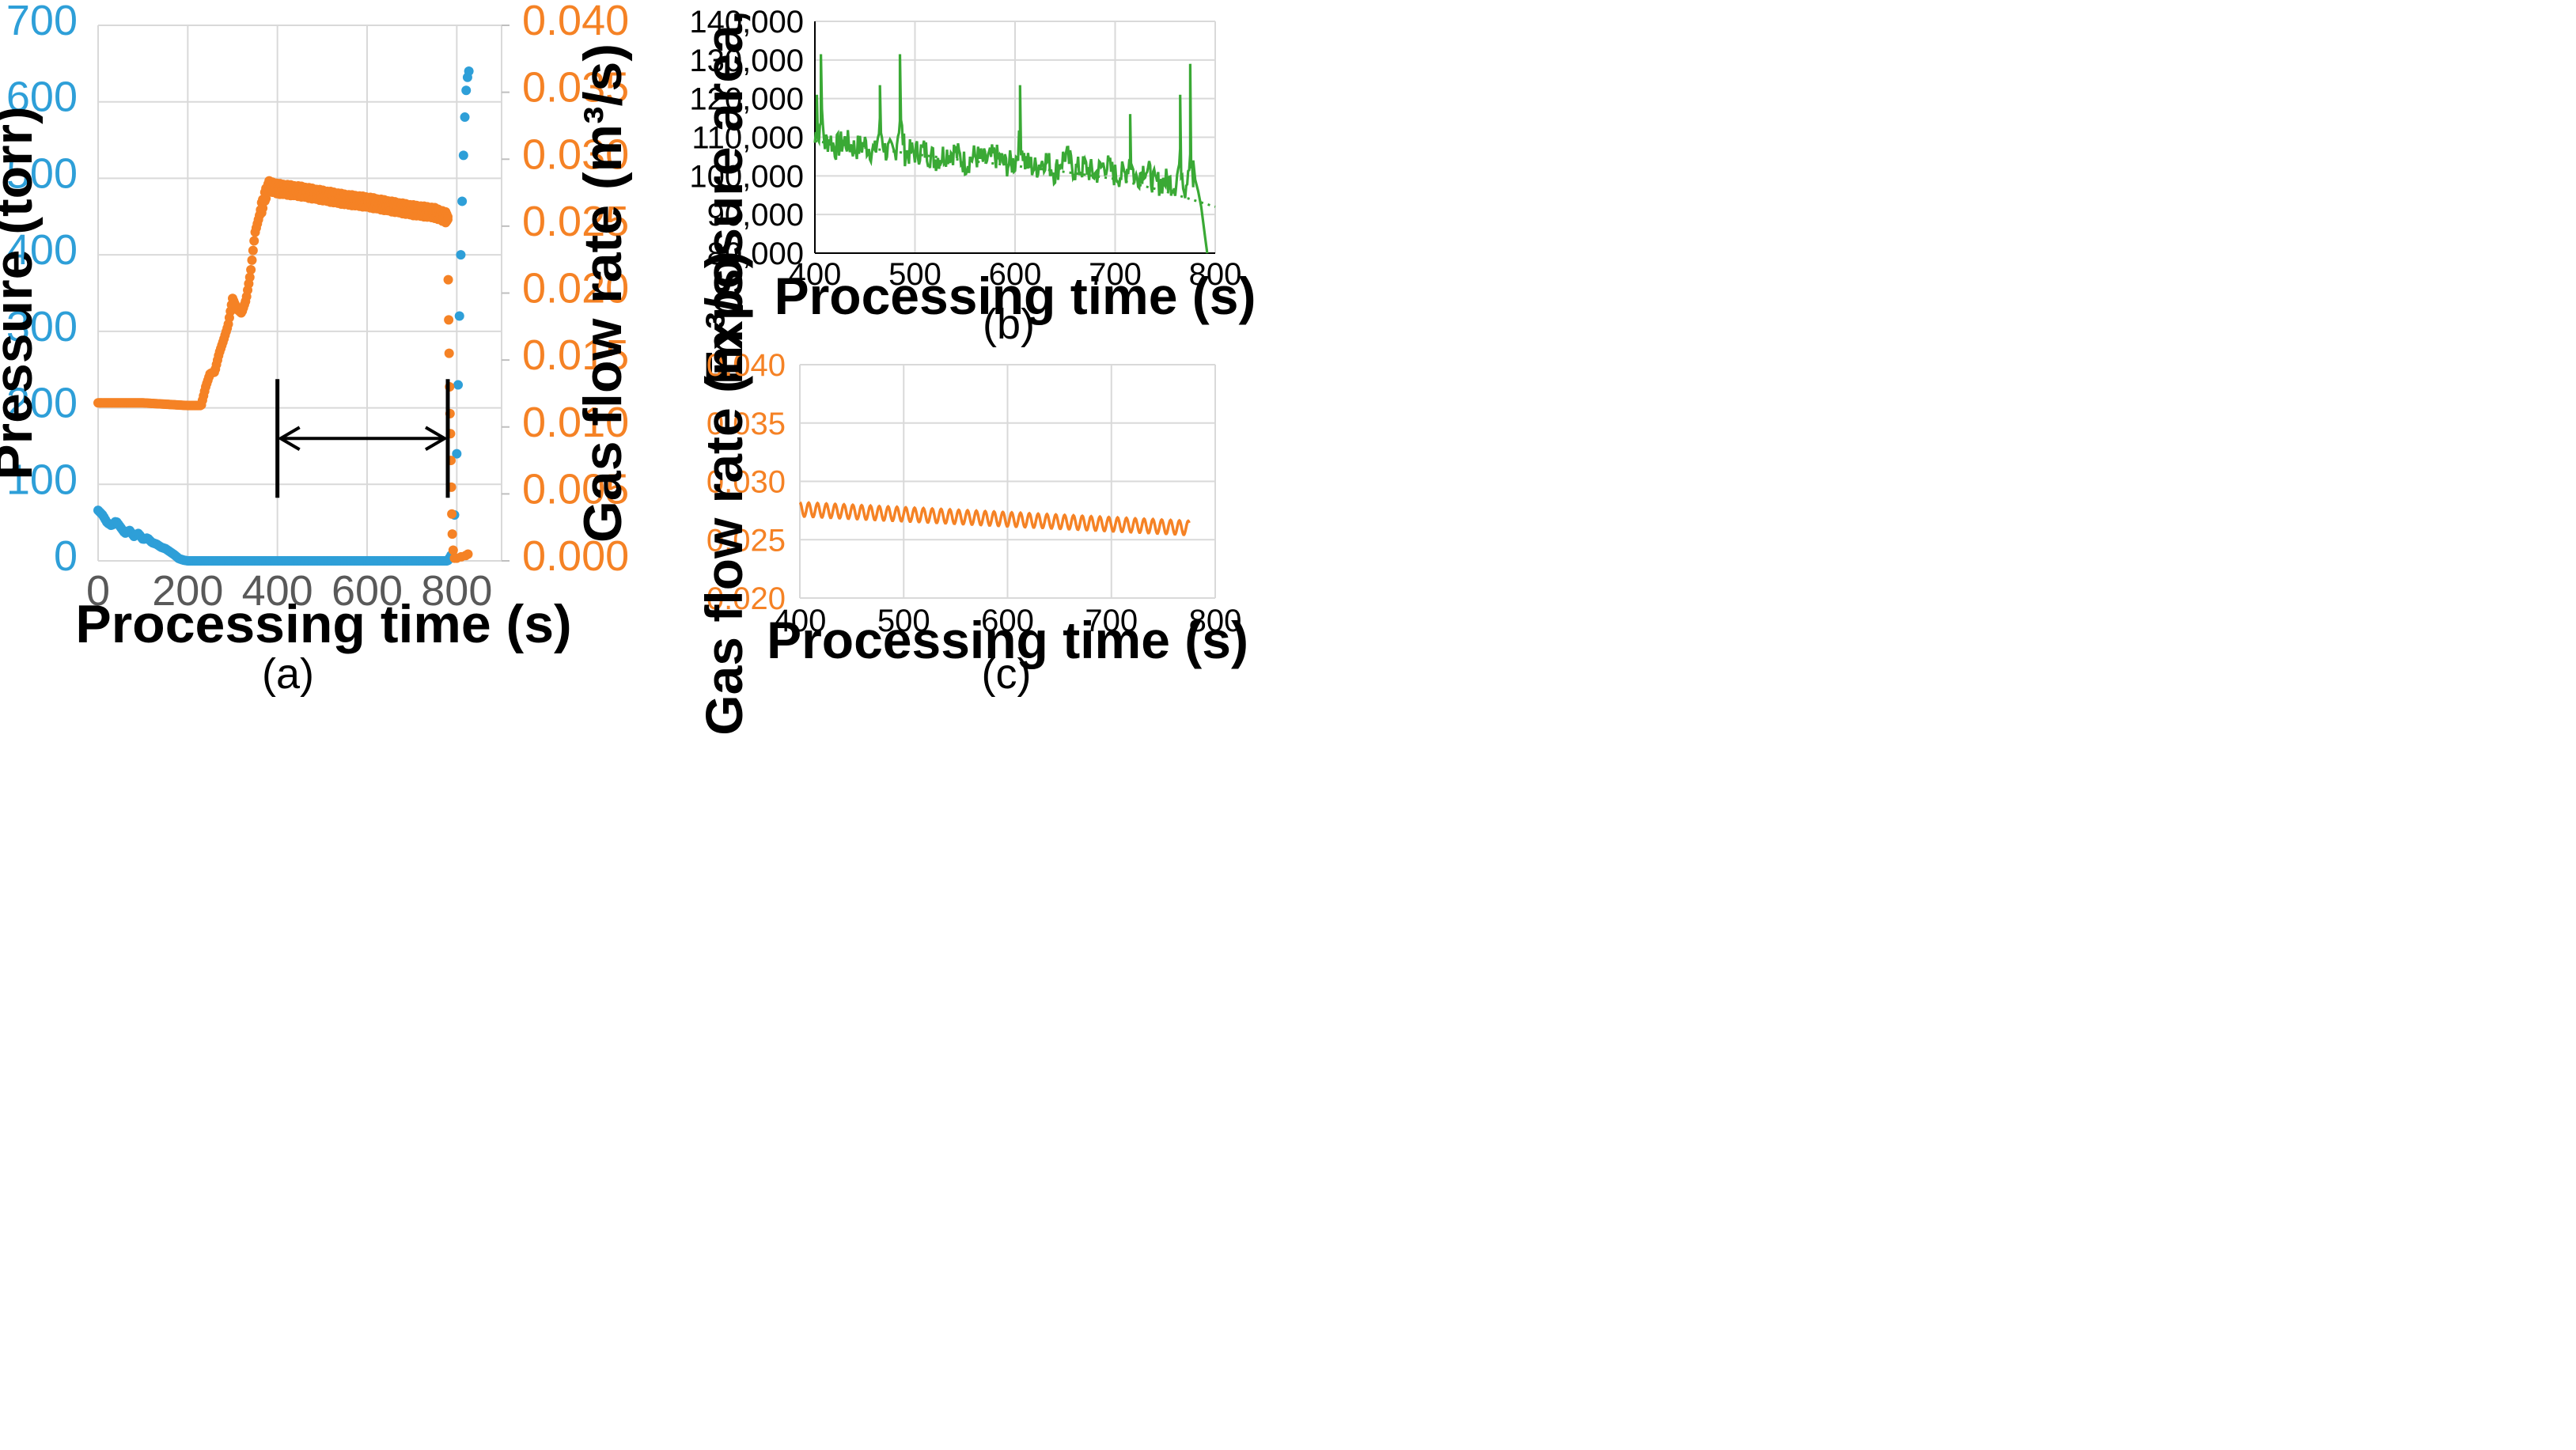 This screenshot has height=1450, width=2576. Describe the element at coordinates (22, 292) in the screenshot. I see `panel-a-y-axis-title: Pressure (torr)` at that location.